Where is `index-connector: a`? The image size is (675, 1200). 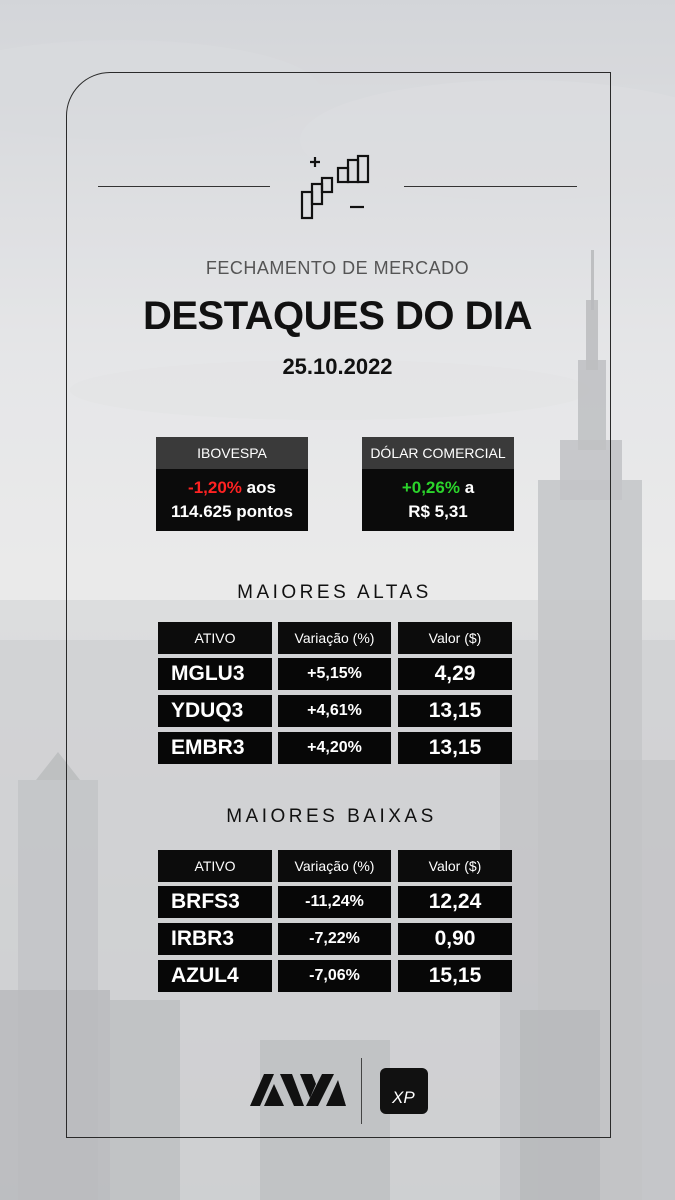 index-connector: a is located at coordinates (467, 487).